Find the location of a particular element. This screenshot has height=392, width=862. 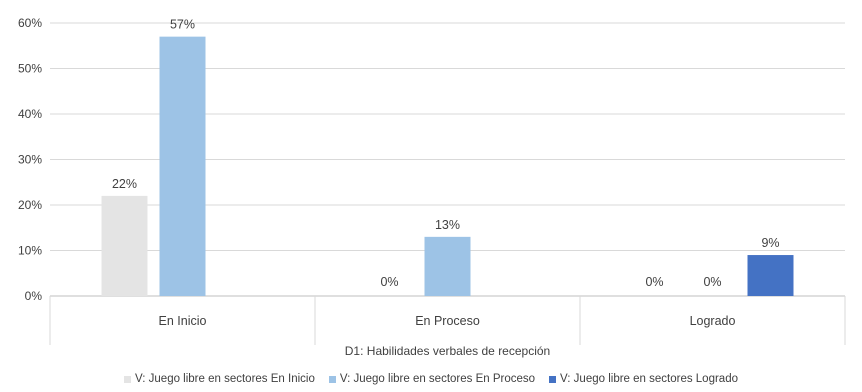

x-tick-label: Logrado is located at coordinates (713, 321).